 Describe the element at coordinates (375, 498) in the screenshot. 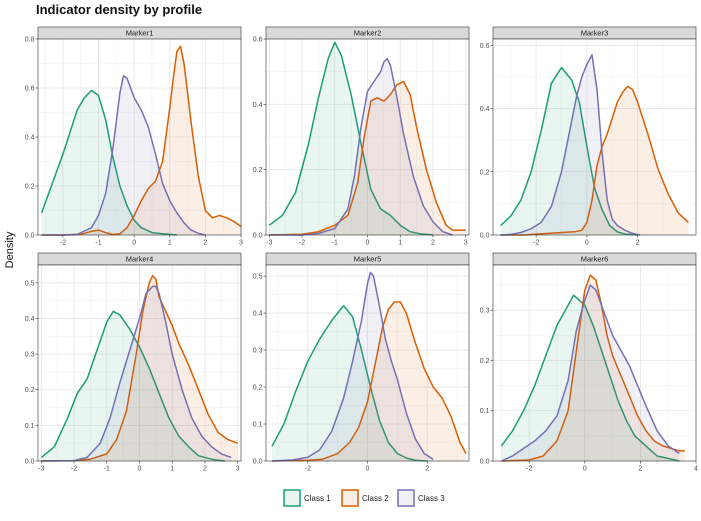

I see `legend-label: Class 2` at that location.